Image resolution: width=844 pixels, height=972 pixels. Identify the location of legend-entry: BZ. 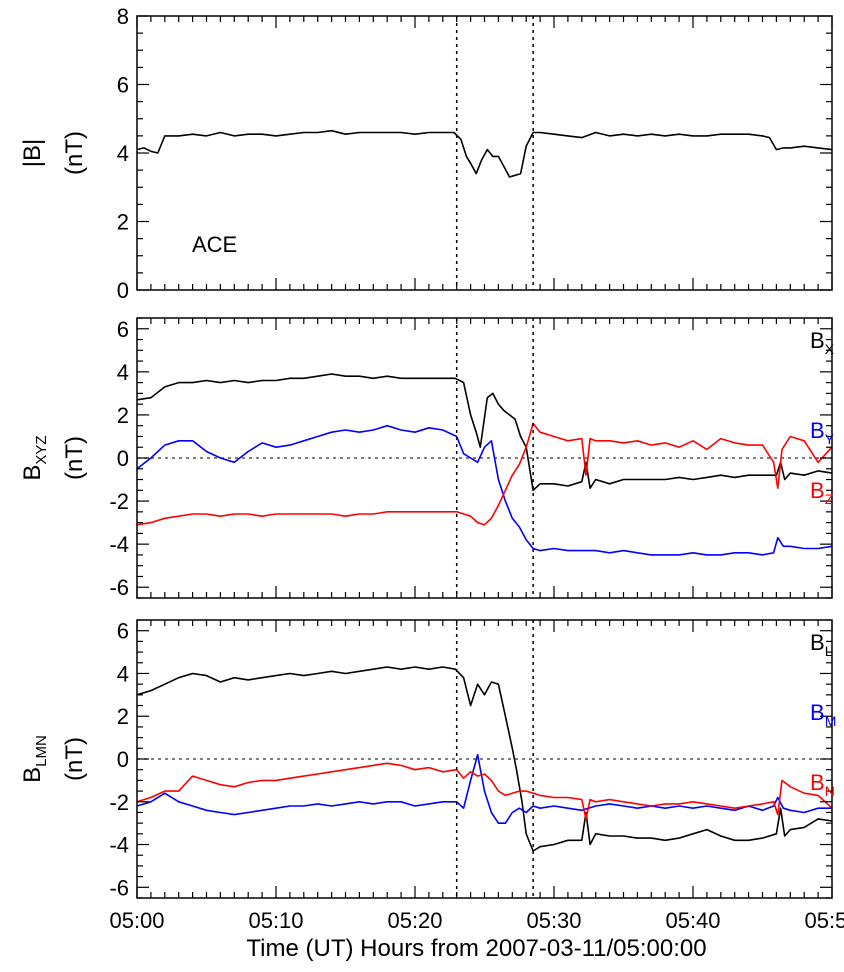
(822, 492).